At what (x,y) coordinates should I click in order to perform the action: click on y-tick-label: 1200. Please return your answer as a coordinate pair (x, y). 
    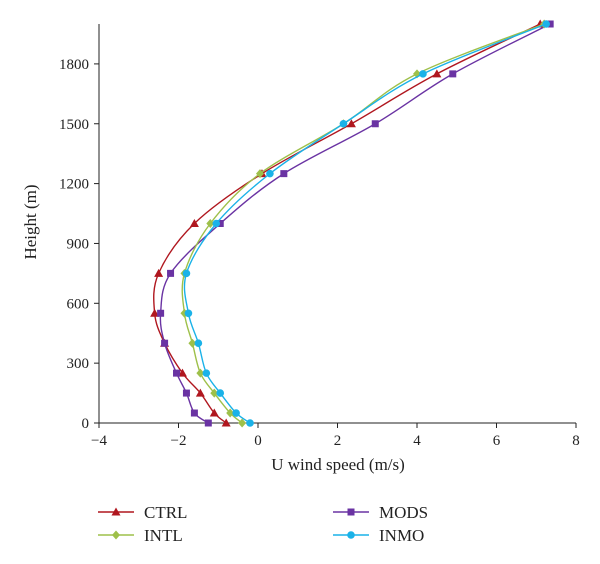
    Looking at the image, I should click on (74, 185).